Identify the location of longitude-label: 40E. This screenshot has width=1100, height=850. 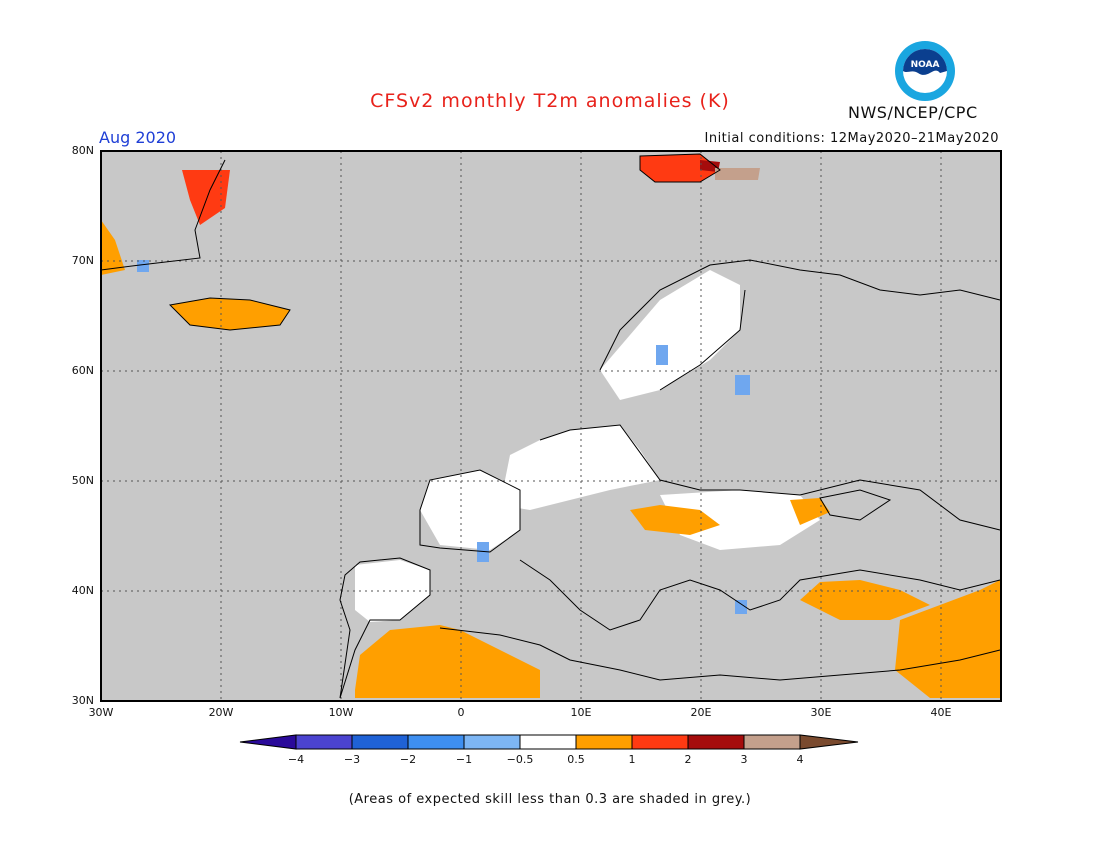
(941, 712).